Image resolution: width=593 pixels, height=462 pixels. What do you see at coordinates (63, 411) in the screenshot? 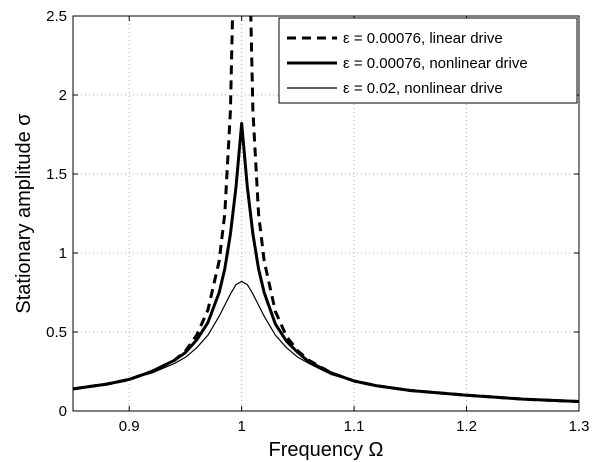
I see `y-tick-label: 0` at bounding box center [63, 411].